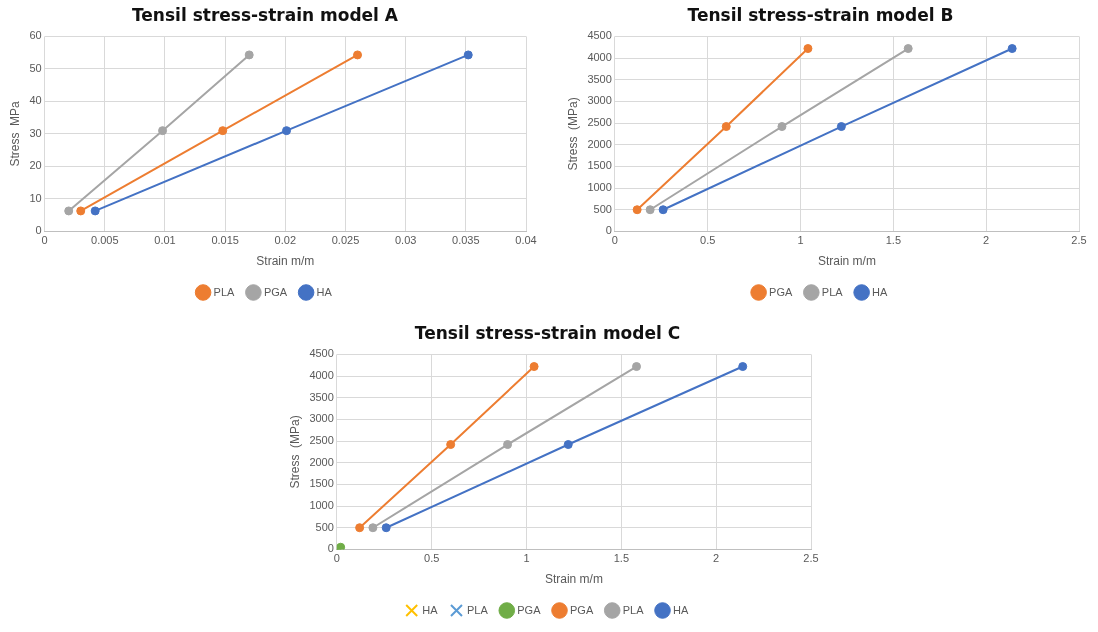 The image size is (1098, 632). What do you see at coordinates (345, 240) in the screenshot?
I see `x-tick-label: 0.025` at bounding box center [345, 240].